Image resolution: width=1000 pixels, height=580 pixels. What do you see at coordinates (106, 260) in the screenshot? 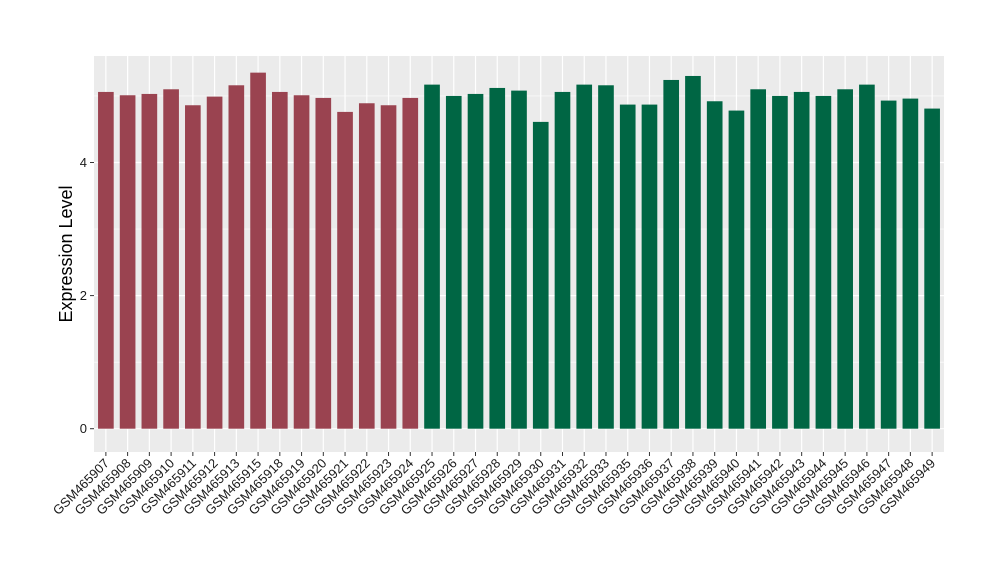
I see `bar-GSM465907` at bounding box center [106, 260].